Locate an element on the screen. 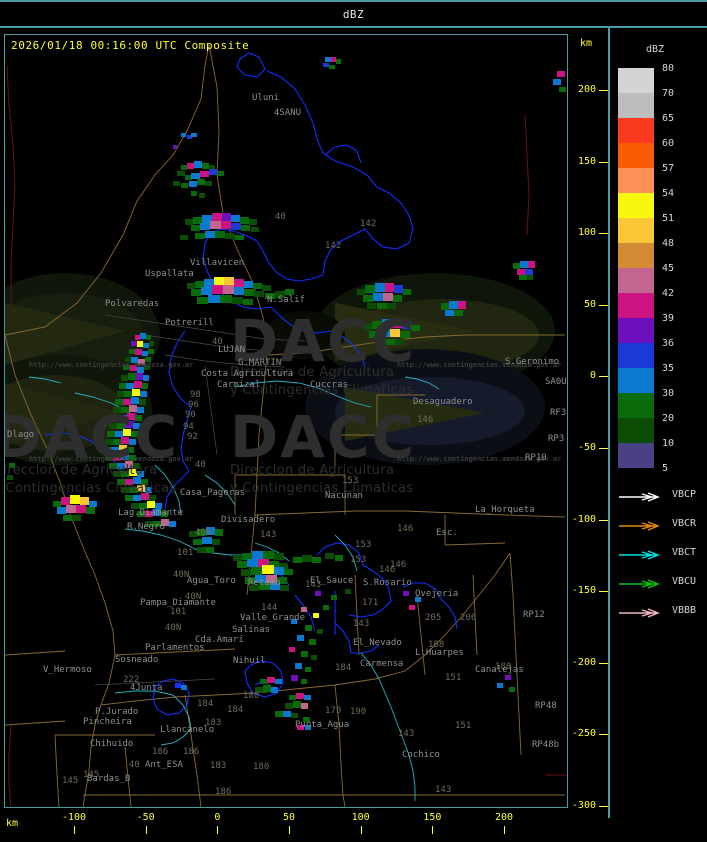 This screenshot has width=707, height=842. place-label: G.MARTIN is located at coordinates (260, 363).